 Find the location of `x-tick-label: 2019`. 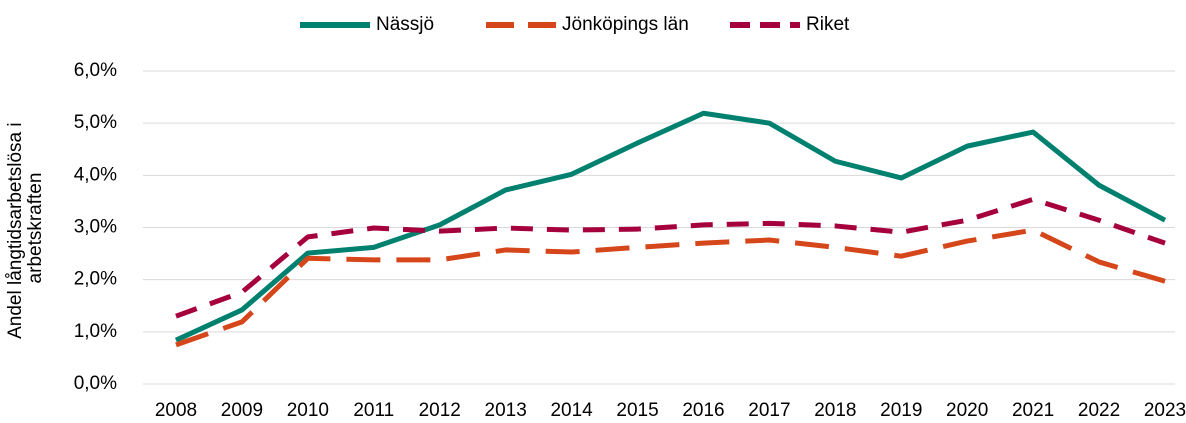

x-tick-label: 2019 is located at coordinates (901, 410).